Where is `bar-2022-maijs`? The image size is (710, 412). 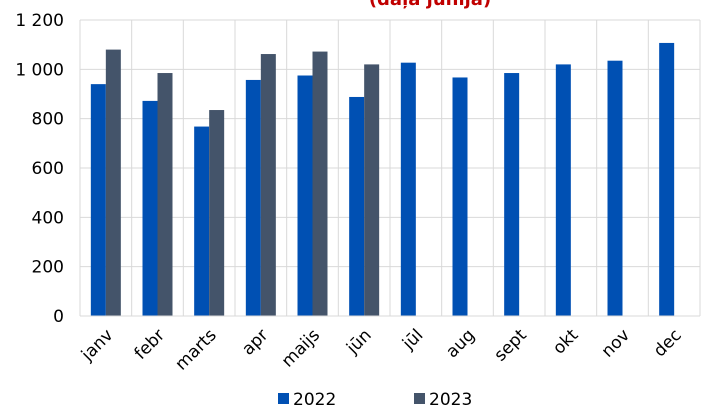
bar-2022-maijs is located at coordinates (305, 195).